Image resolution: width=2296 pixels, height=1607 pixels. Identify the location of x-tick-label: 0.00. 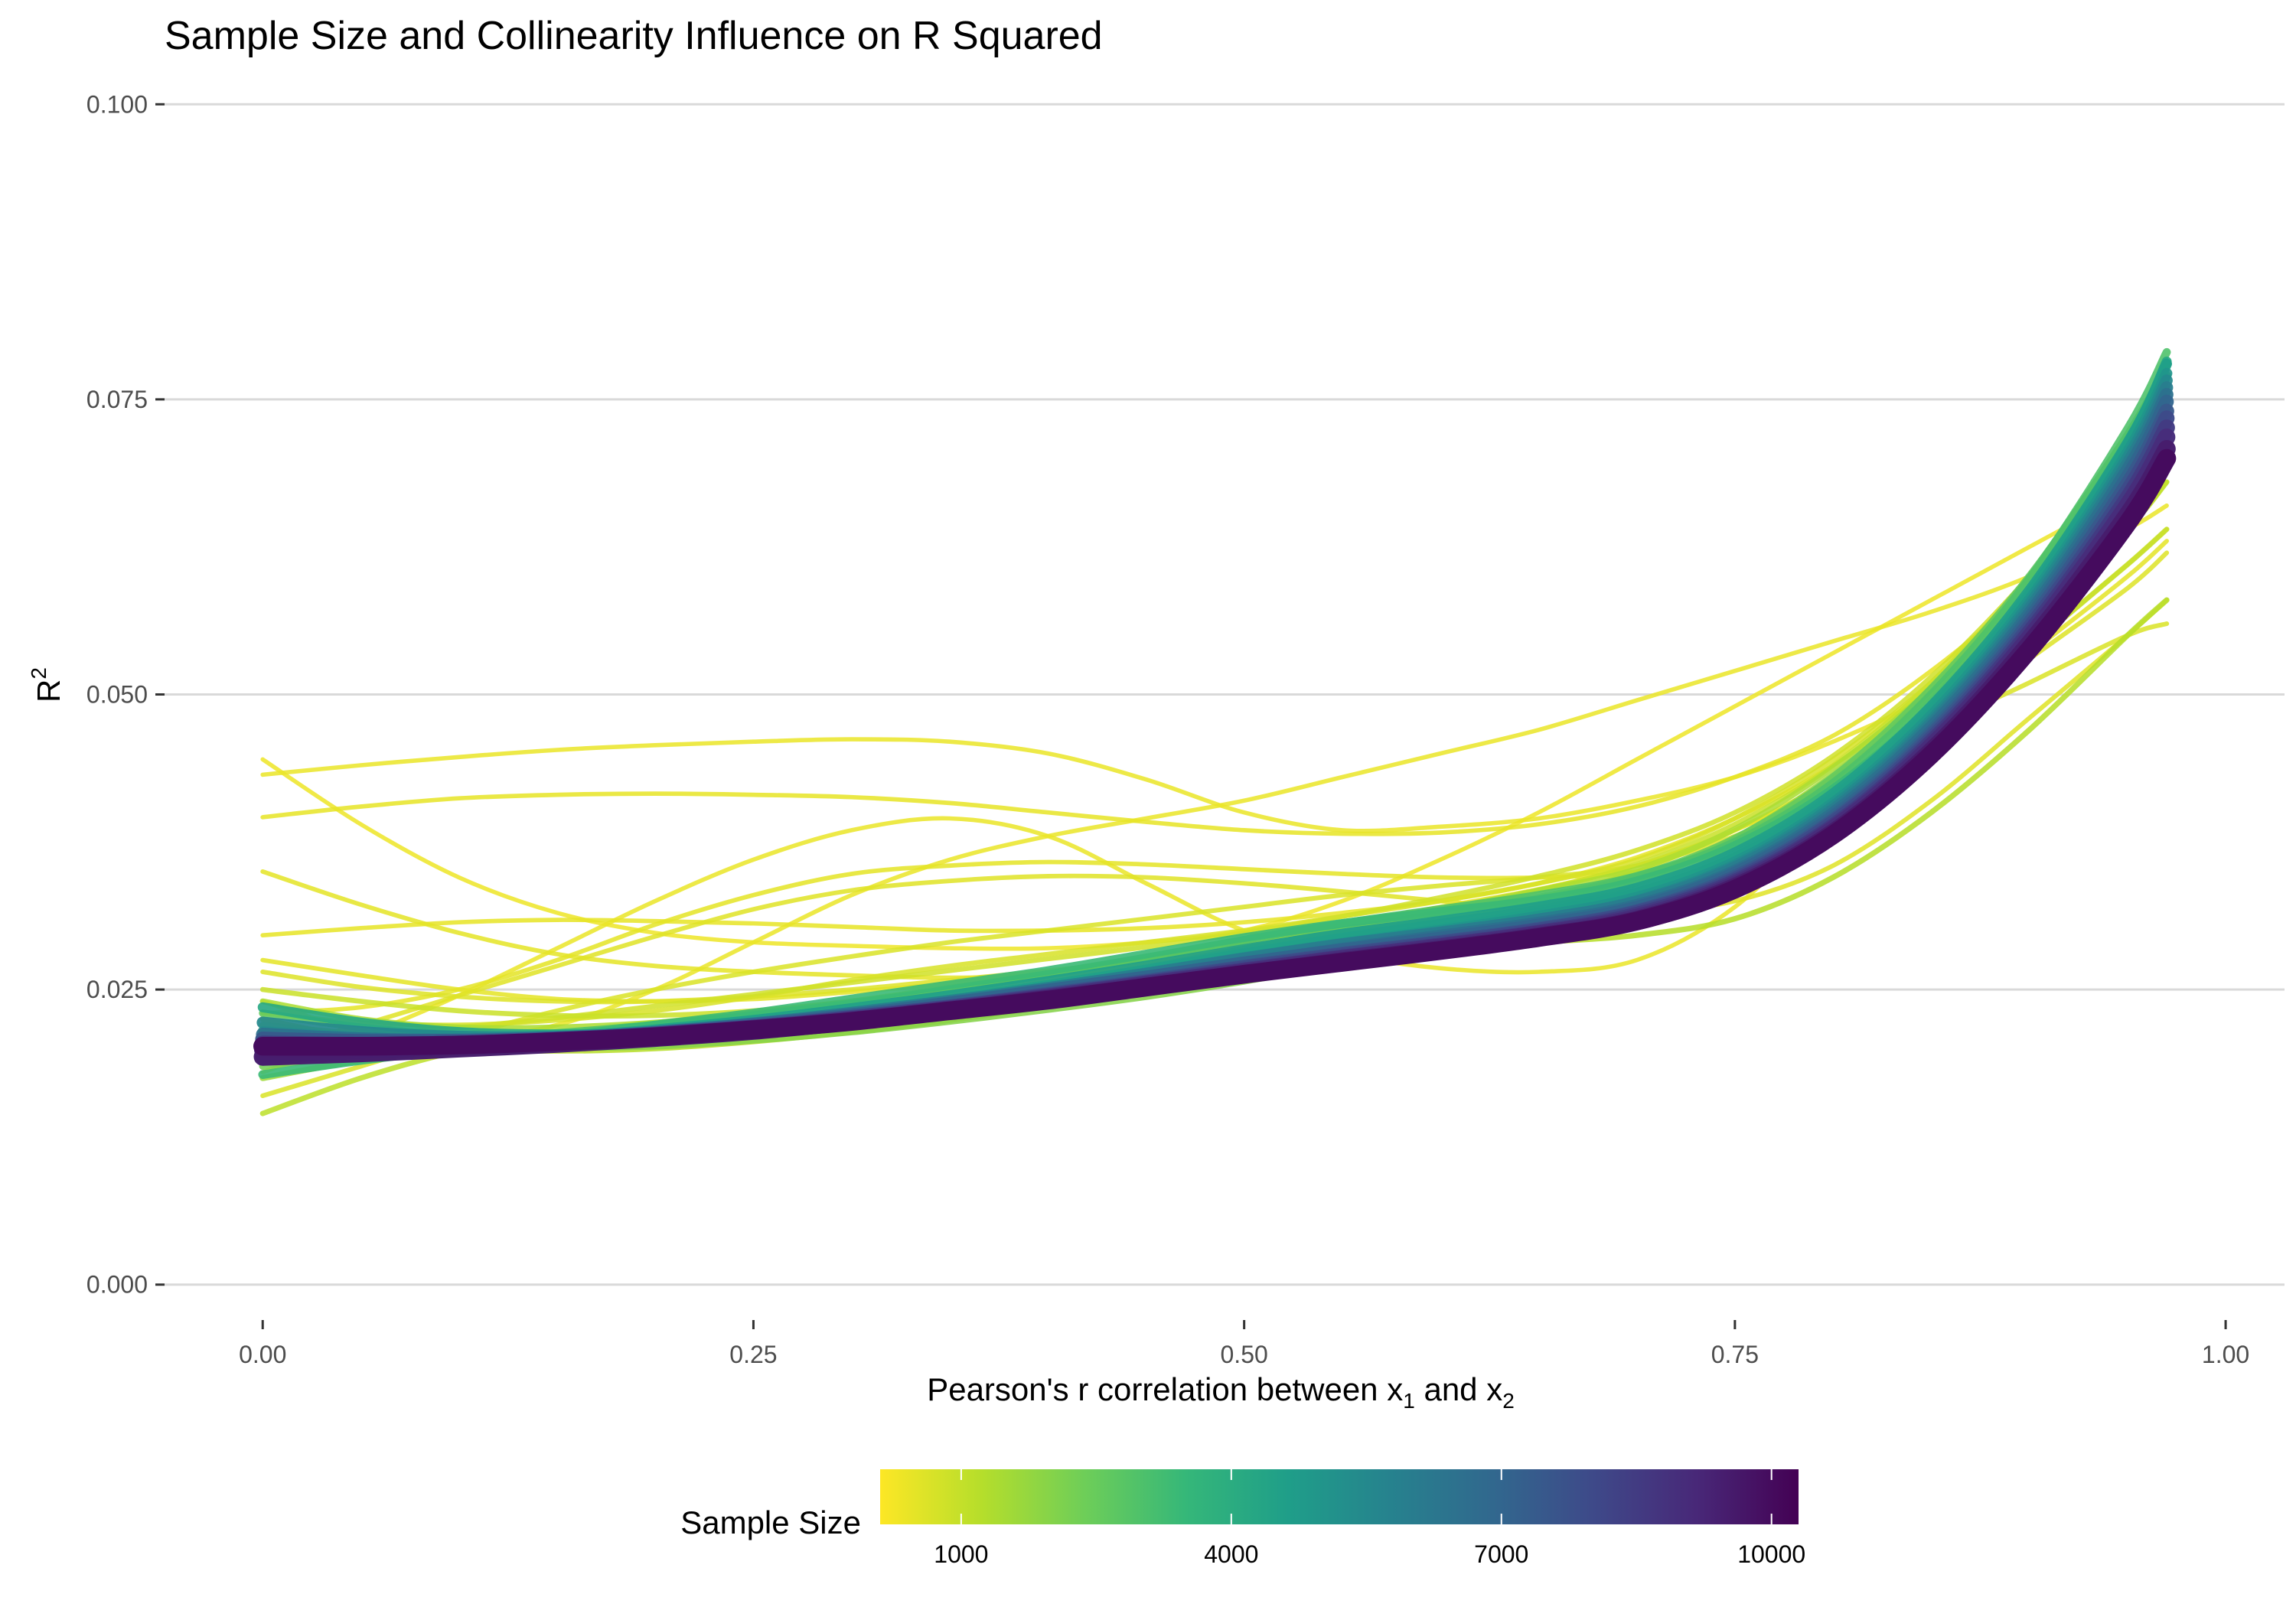
(262, 1354).